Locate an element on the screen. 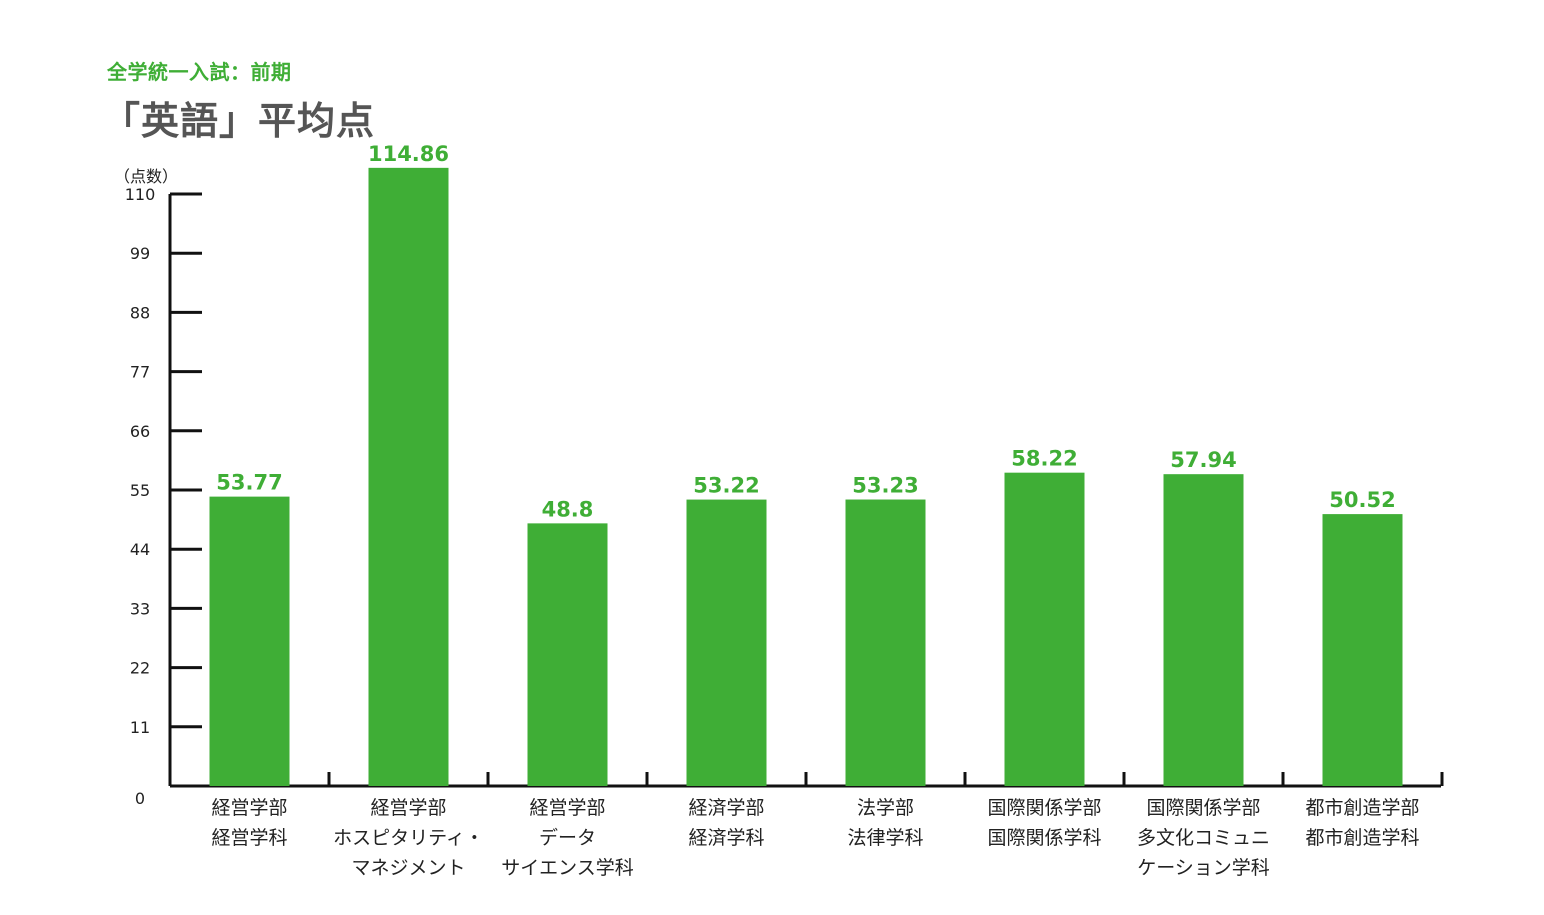  bar-value-label: 57.94 is located at coordinates (1203, 460).